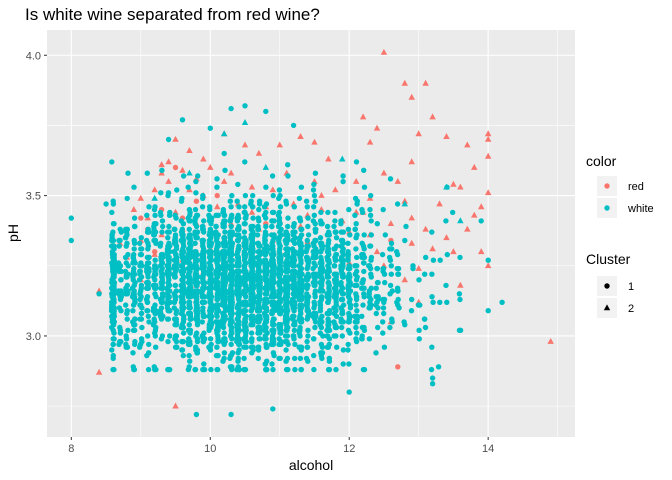  I want to click on white-cluster-2-point, so click(224, 133).